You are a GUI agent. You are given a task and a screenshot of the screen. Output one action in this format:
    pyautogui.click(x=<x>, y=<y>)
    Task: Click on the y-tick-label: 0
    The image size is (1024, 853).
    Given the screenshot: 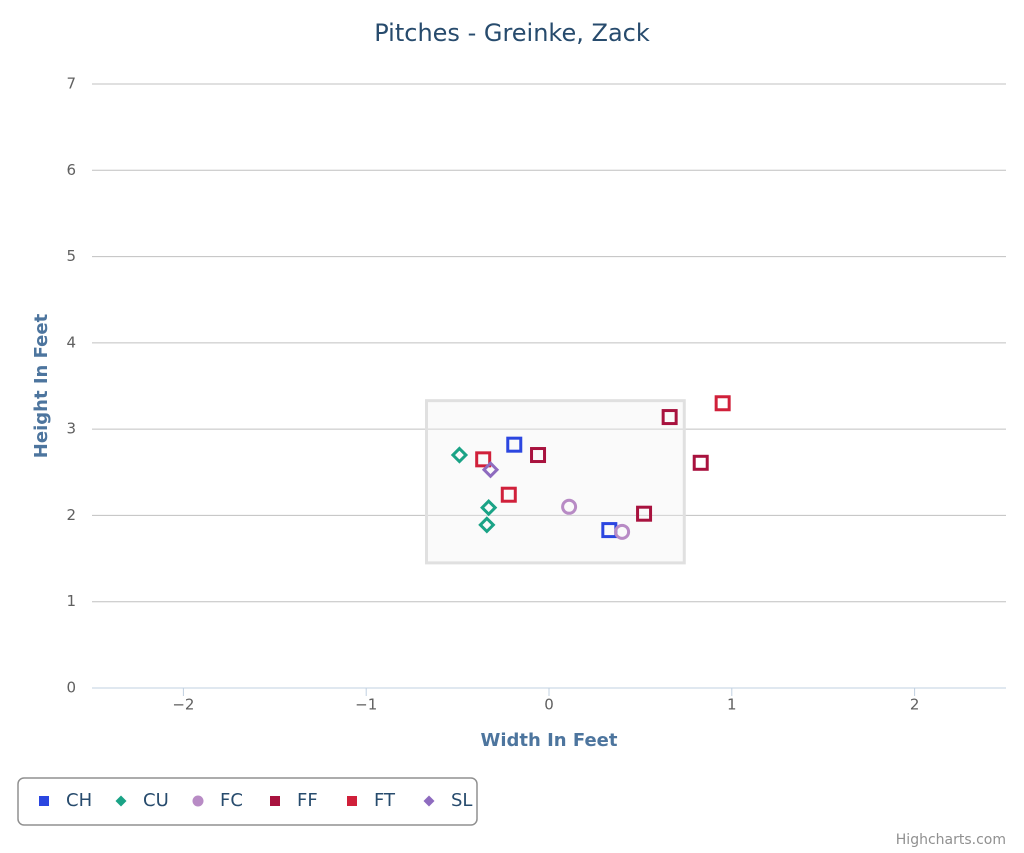 What is the action you would take?
    pyautogui.click(x=71, y=688)
    